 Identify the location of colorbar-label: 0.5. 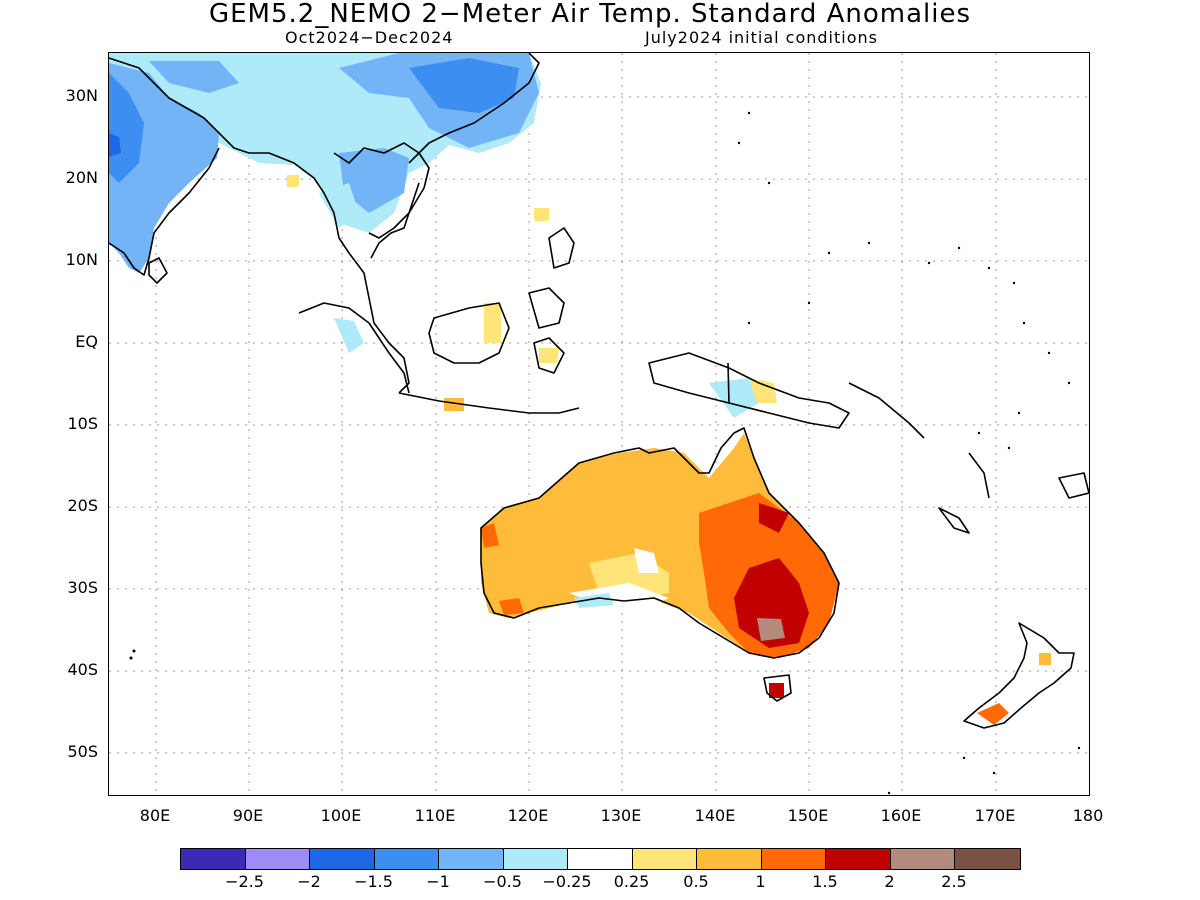
(696, 881).